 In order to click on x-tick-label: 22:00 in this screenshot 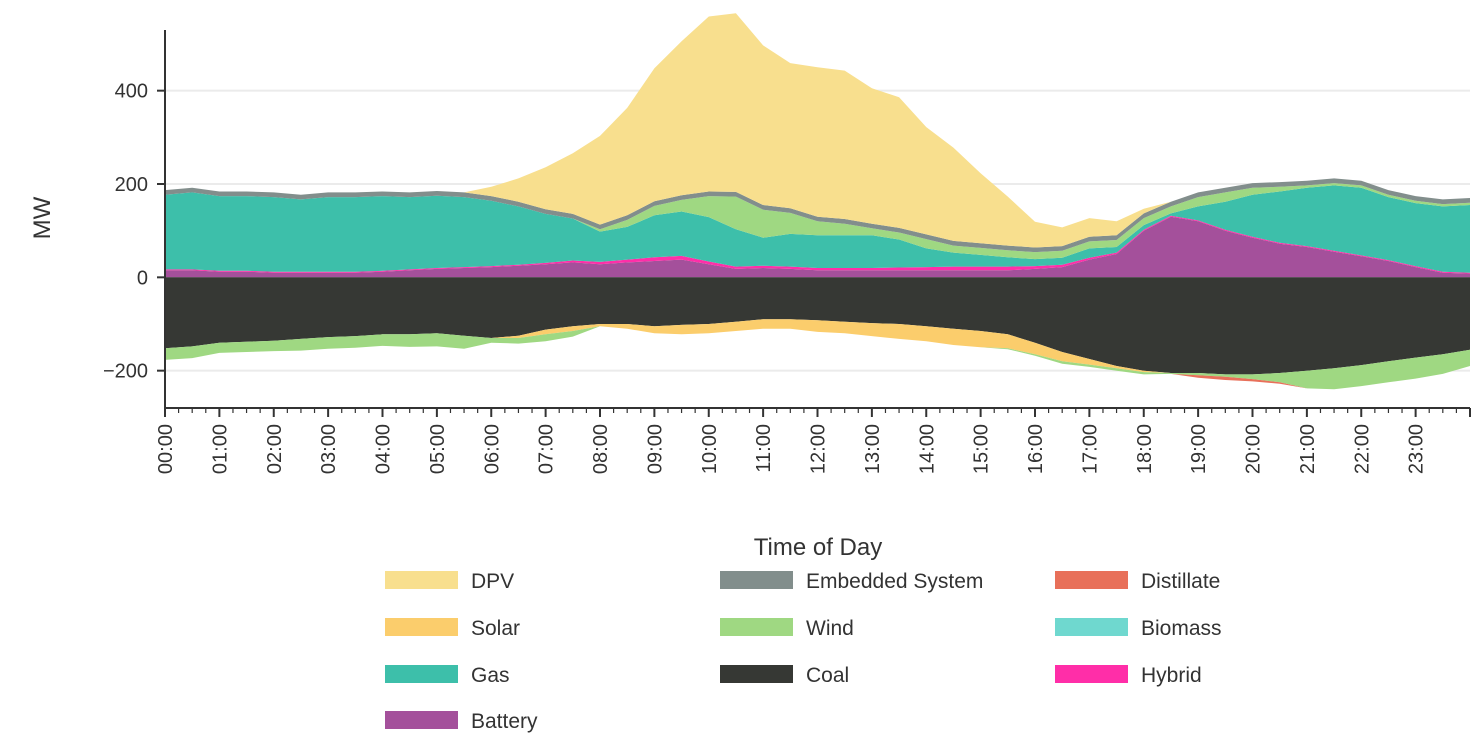, I will do `click(1362, 449)`.